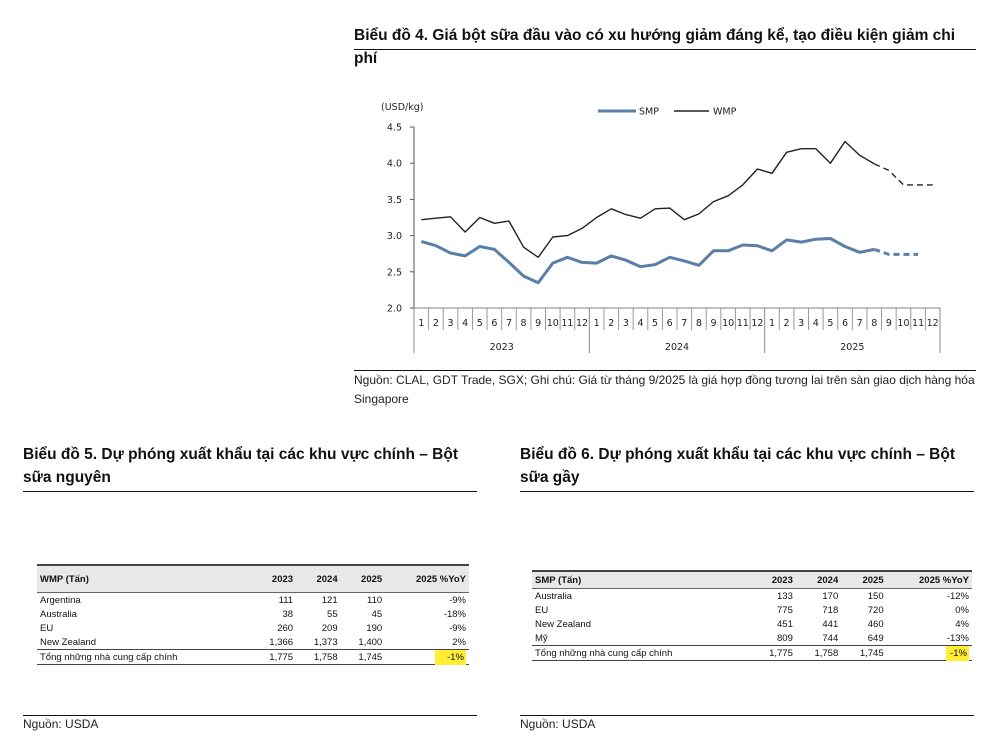  I want to click on year-label: 2025, so click(852, 347).